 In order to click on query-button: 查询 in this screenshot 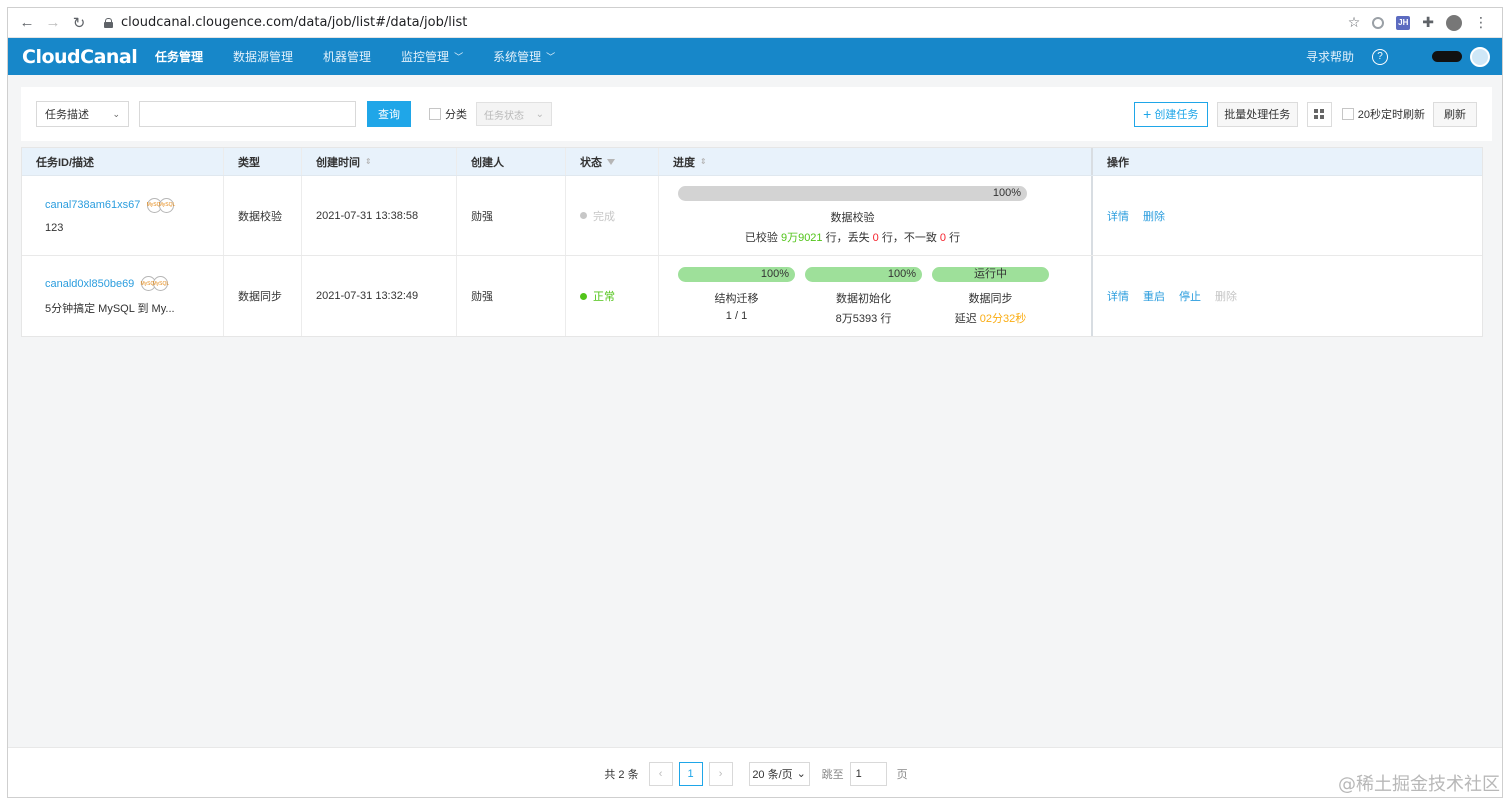, I will do `click(389, 114)`.